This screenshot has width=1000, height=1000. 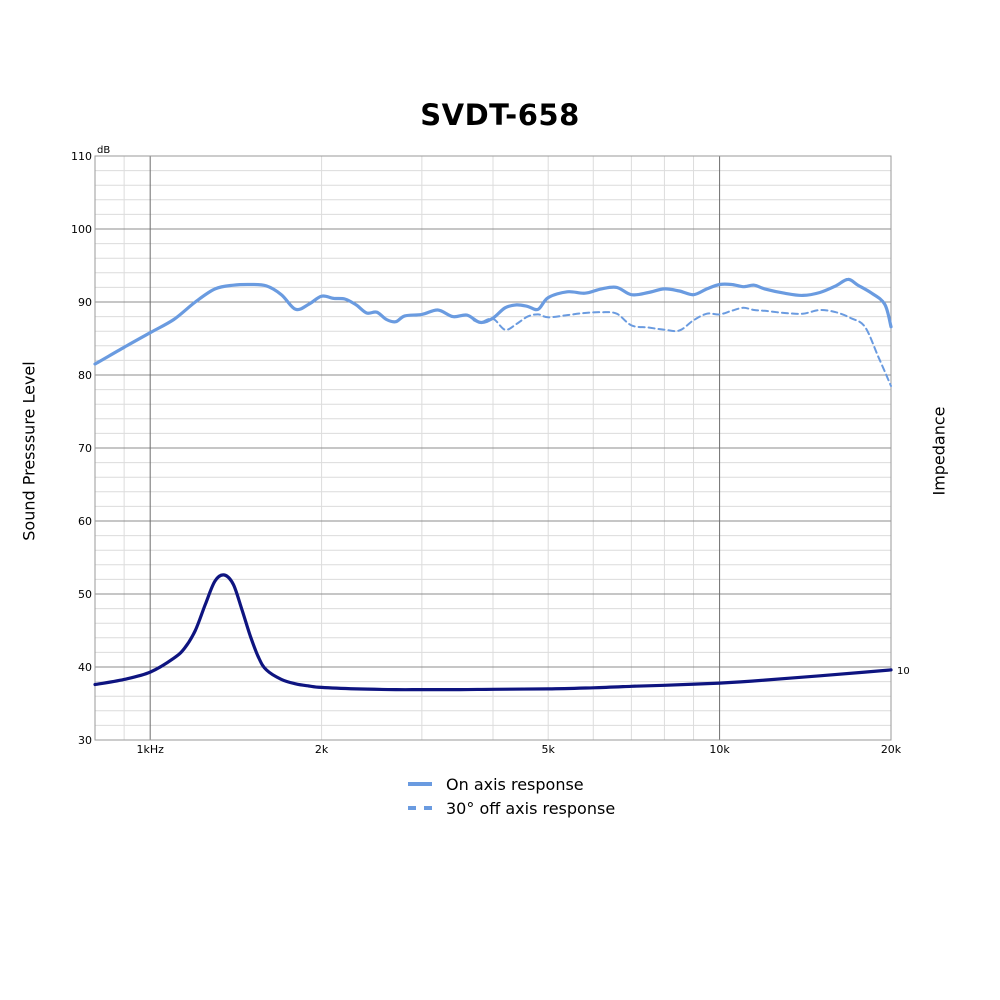 I want to click on y-tick-label: 70, so click(x=85, y=448).